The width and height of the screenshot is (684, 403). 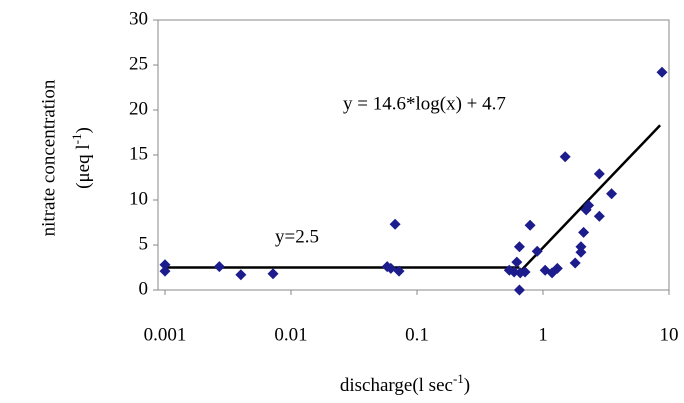 What do you see at coordinates (543, 334) in the screenshot?
I see `x-tick-label: 1` at bounding box center [543, 334].